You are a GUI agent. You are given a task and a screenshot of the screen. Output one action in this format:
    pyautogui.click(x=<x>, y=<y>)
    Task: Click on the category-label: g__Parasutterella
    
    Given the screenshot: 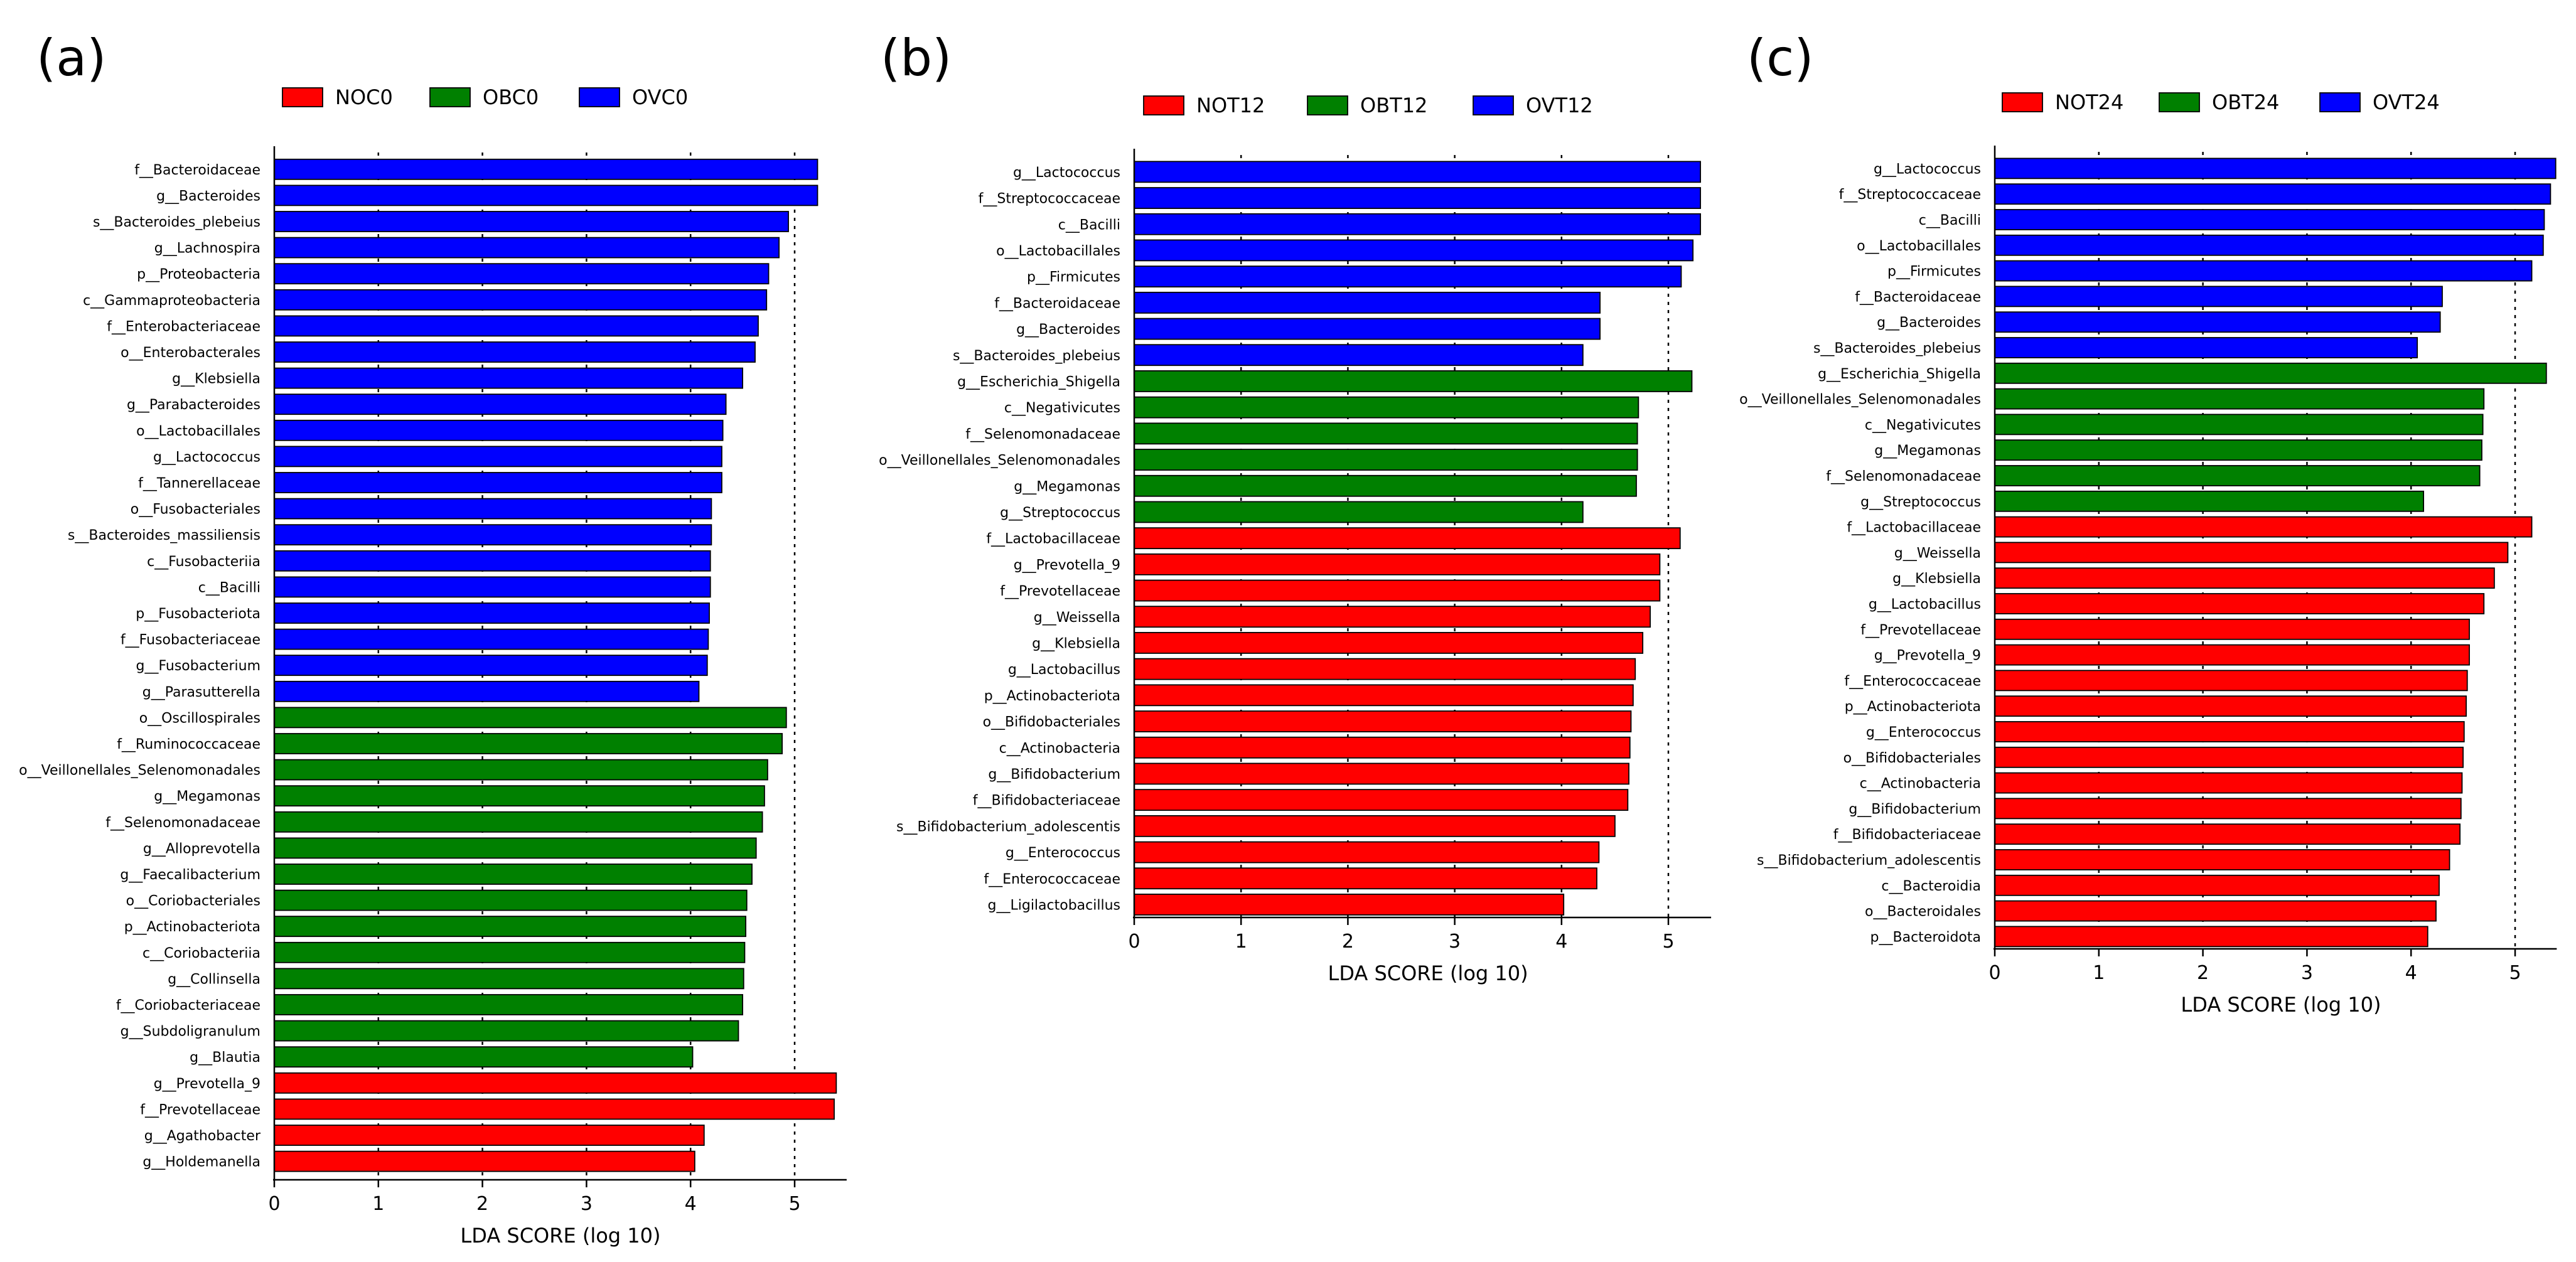 What is the action you would take?
    pyautogui.click(x=201, y=692)
    